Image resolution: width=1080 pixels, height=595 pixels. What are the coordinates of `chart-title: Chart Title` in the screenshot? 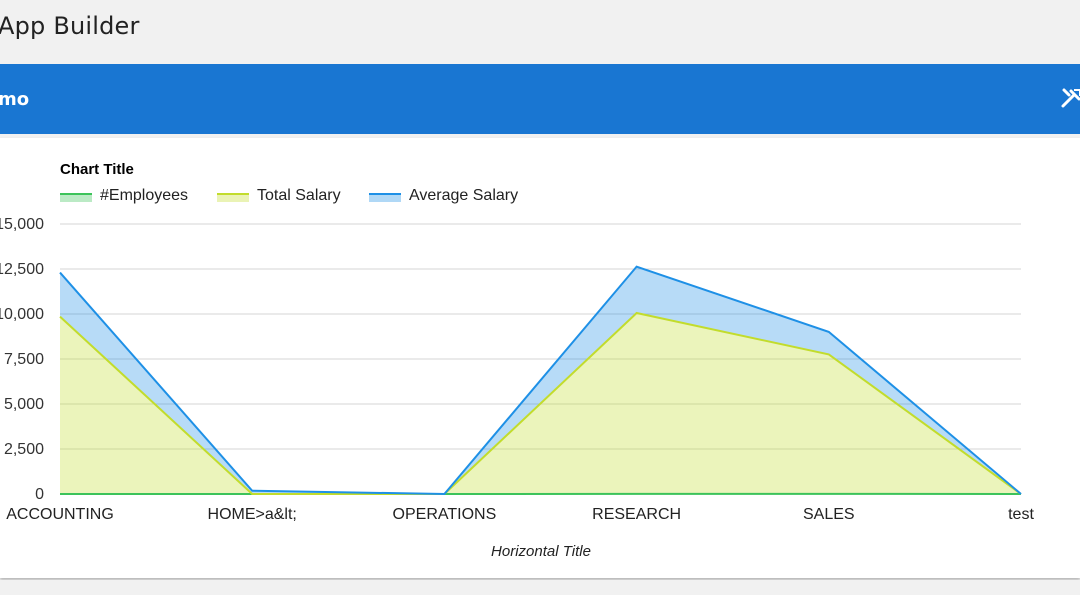 It's located at (97, 169).